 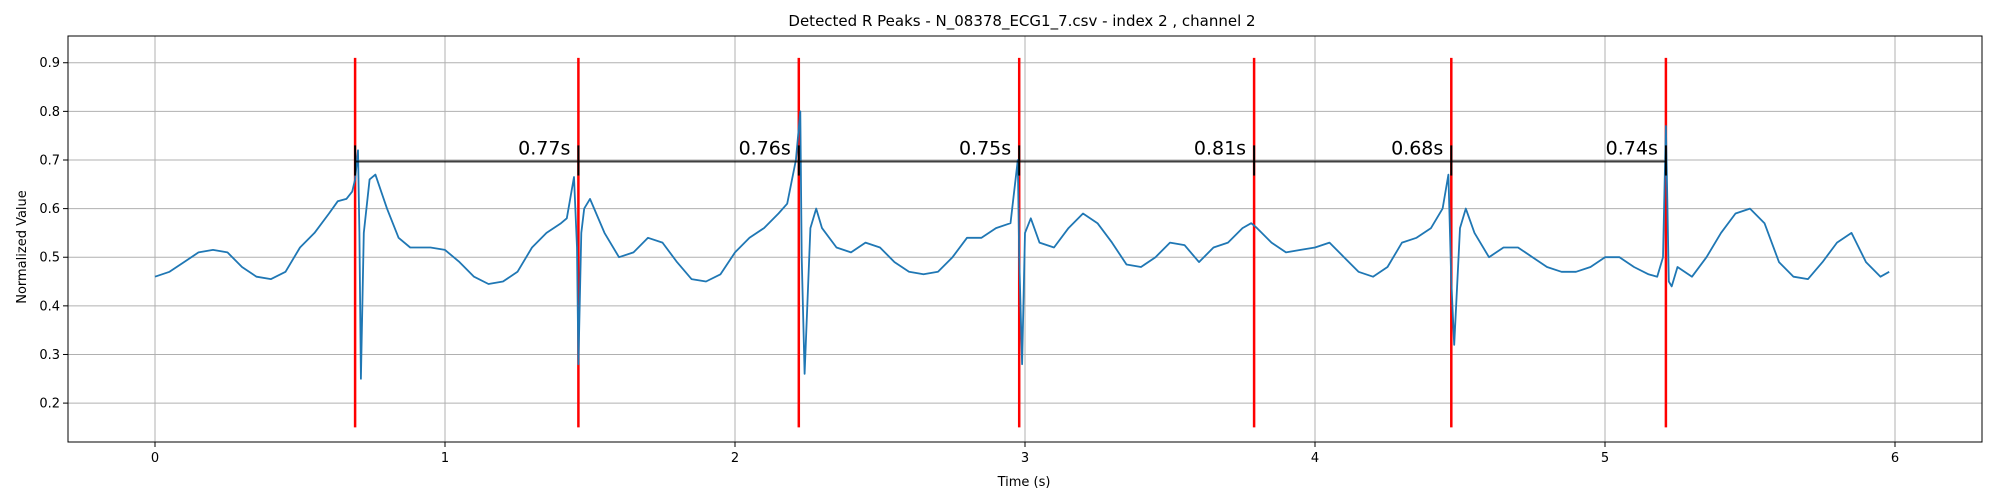 What do you see at coordinates (544, 148) in the screenshot?
I see `rr-interval-label: 0.77s` at bounding box center [544, 148].